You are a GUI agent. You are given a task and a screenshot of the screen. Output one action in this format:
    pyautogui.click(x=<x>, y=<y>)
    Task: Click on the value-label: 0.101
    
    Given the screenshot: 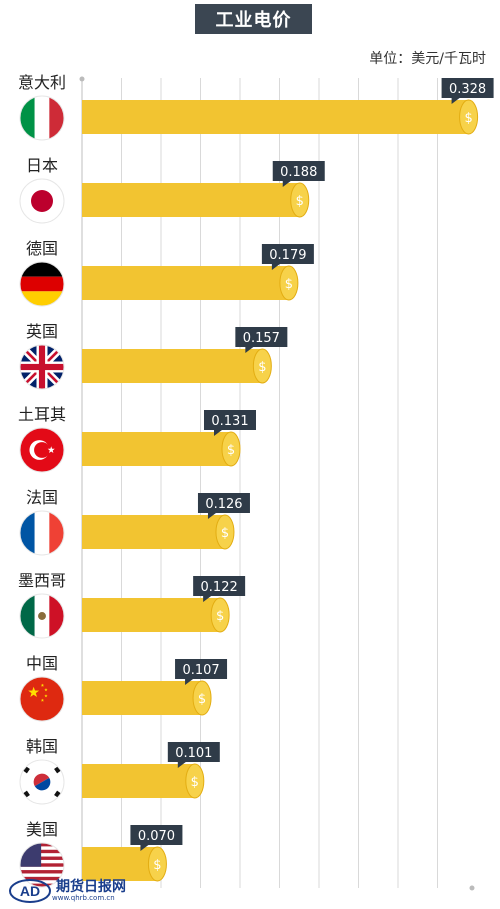 What is the action you would take?
    pyautogui.click(x=193, y=753)
    